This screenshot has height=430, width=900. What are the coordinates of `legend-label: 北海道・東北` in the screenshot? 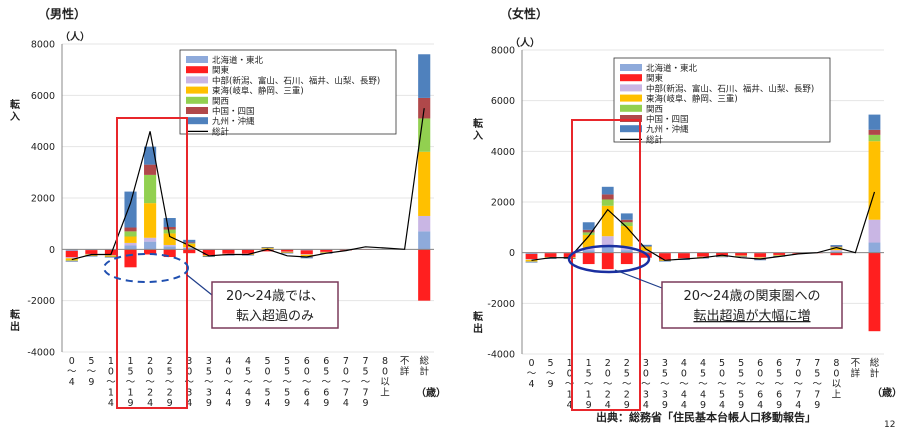 It's located at (238, 60).